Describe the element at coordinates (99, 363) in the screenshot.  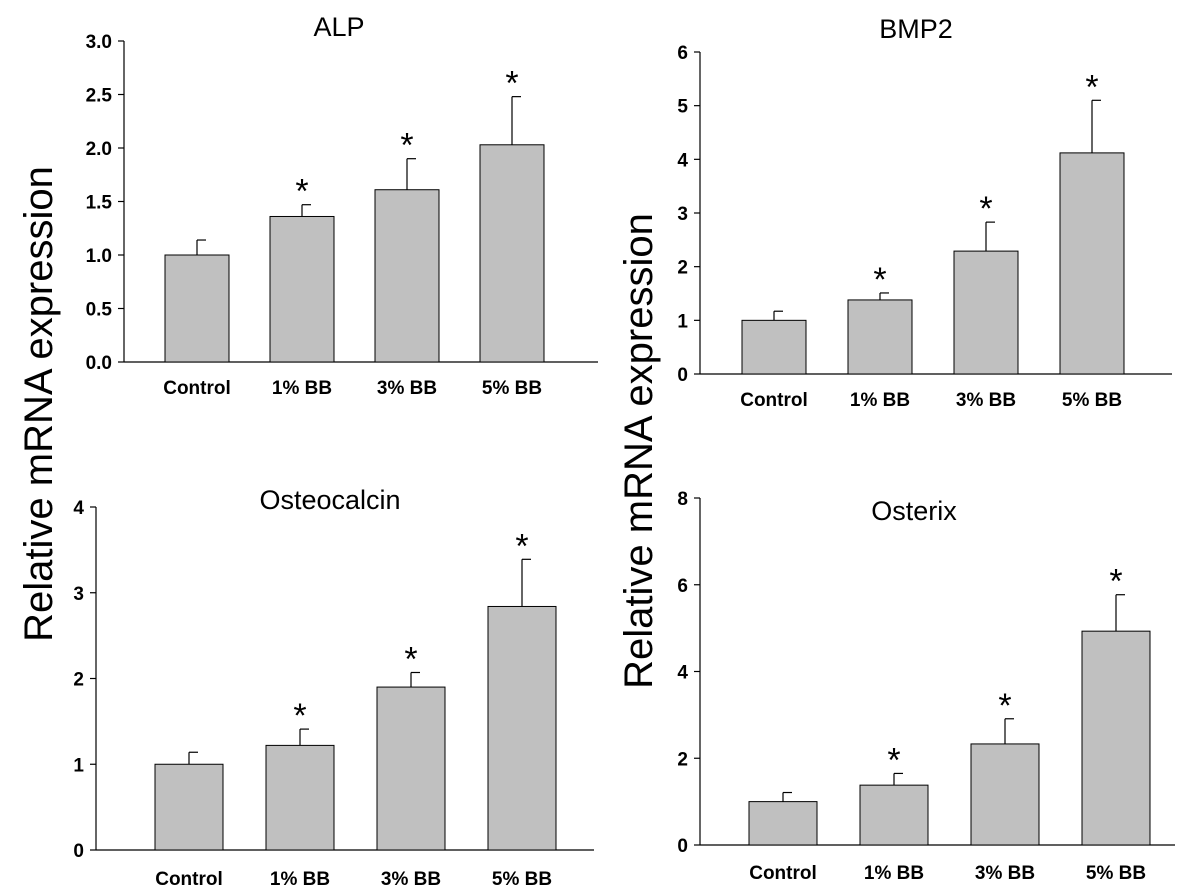
I see `y-tick-label: 0.0` at that location.